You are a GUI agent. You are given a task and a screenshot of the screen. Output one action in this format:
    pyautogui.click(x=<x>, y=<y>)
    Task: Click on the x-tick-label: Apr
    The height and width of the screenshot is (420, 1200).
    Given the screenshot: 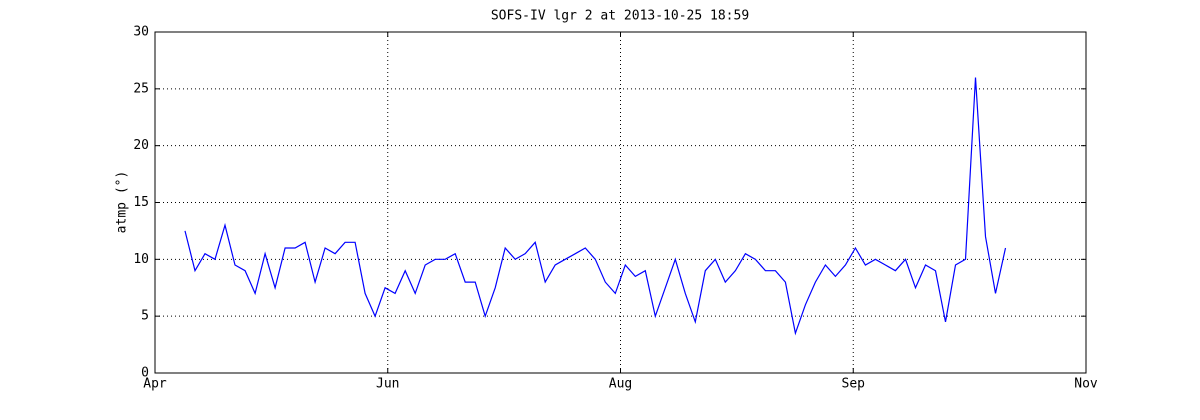 What is the action you would take?
    pyautogui.click(x=155, y=384)
    